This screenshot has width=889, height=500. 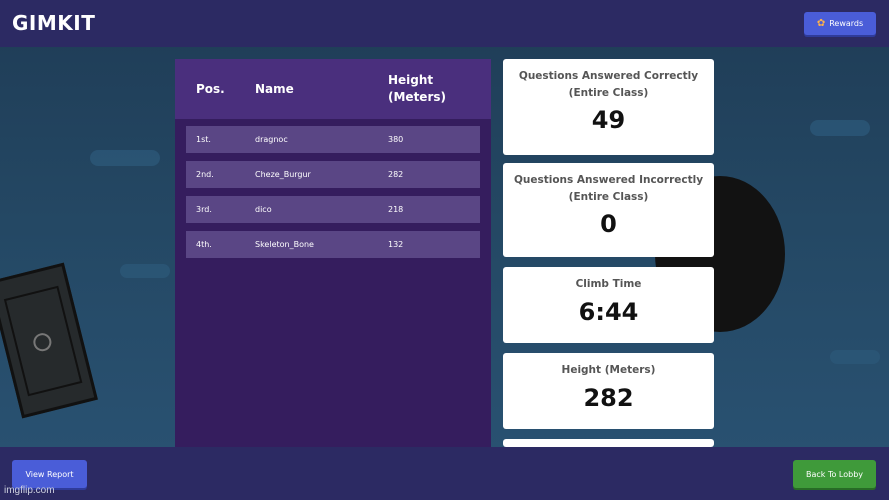 I want to click on stat-label: Questions Answered Incorrectly, so click(x=608, y=180).